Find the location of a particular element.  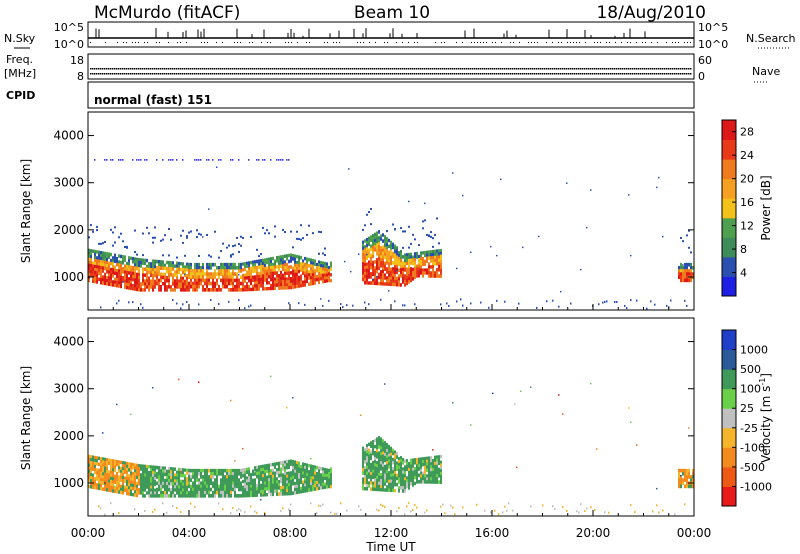

power-colorbar-swatch is located at coordinates (729, 286).